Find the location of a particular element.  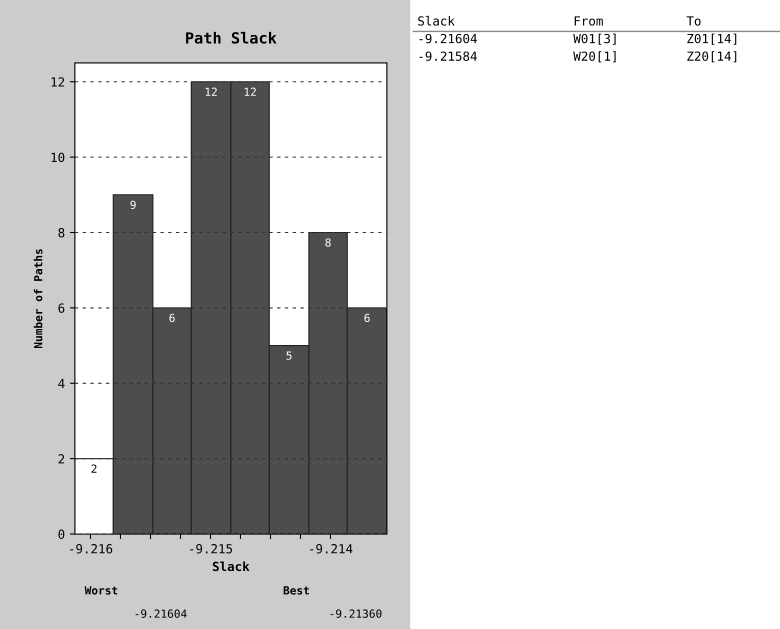

text: -9.21584 is located at coordinates (448, 56).